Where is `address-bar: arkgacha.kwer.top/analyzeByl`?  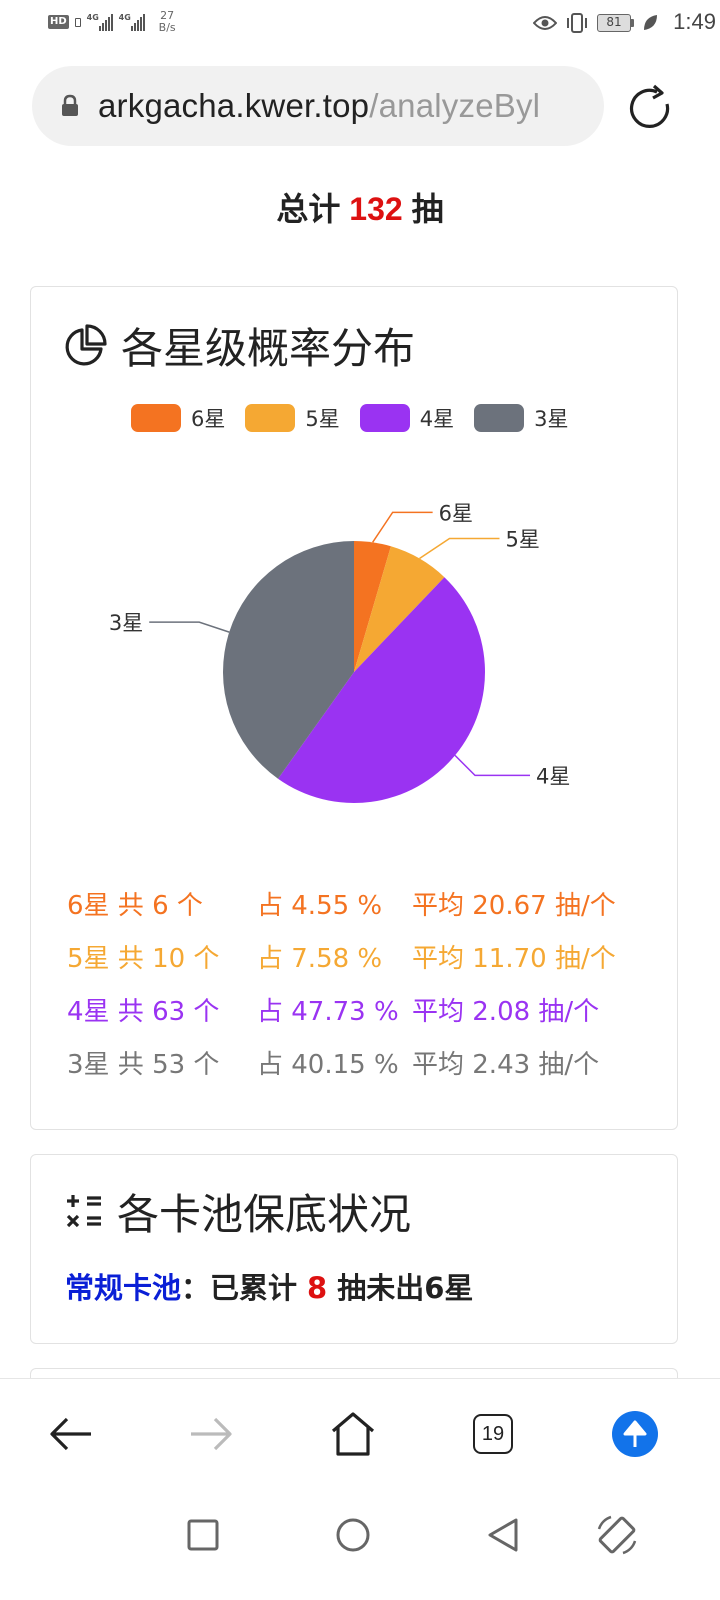 address-bar: arkgacha.kwer.top/analyzeByl is located at coordinates (318, 106).